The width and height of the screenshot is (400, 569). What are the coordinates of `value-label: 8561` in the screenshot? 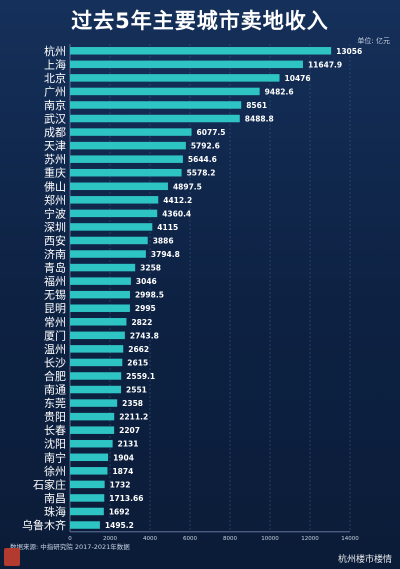 It's located at (256, 105).